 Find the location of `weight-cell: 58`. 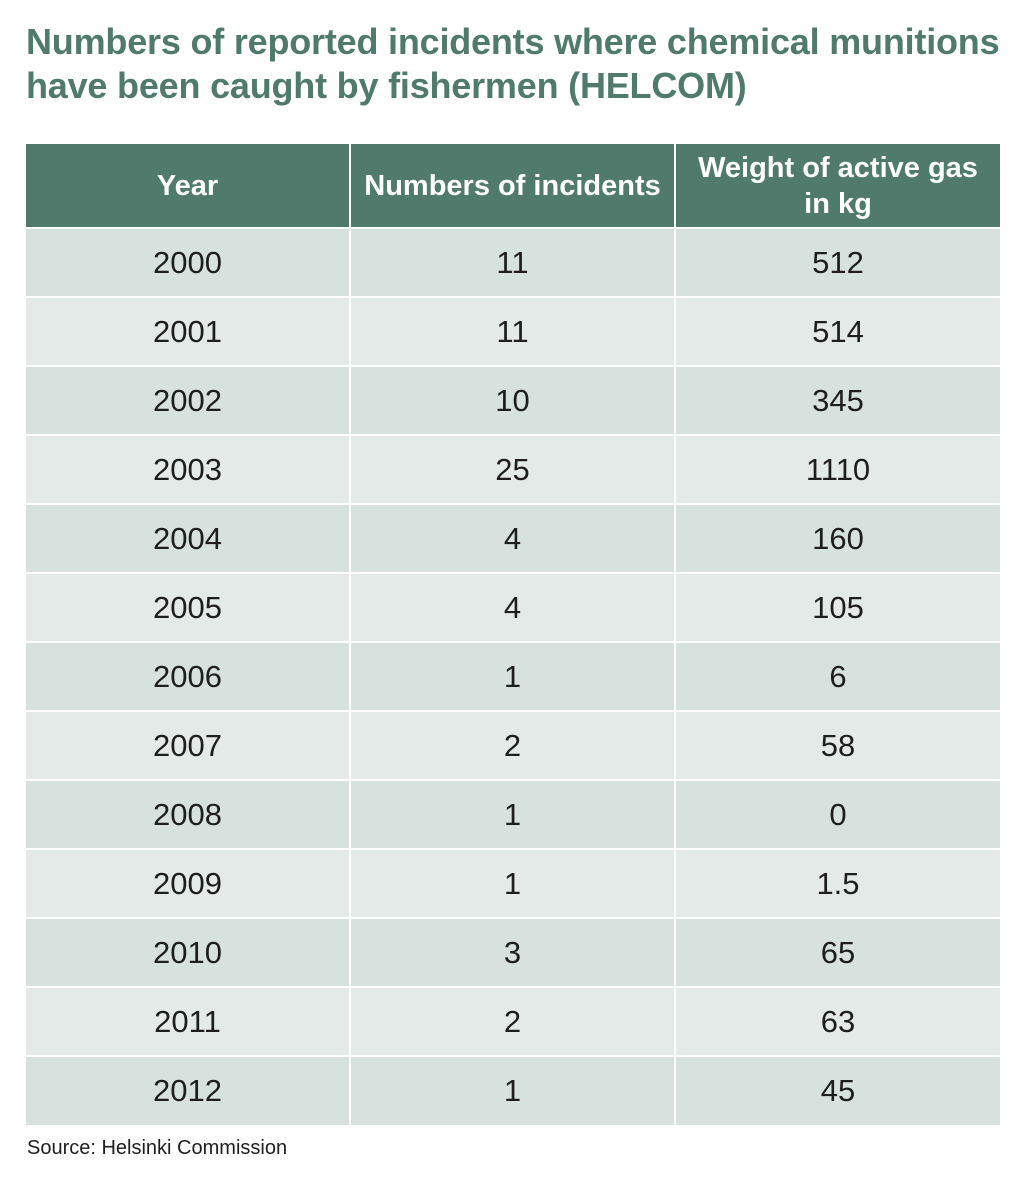

weight-cell: 58 is located at coordinates (837, 745).